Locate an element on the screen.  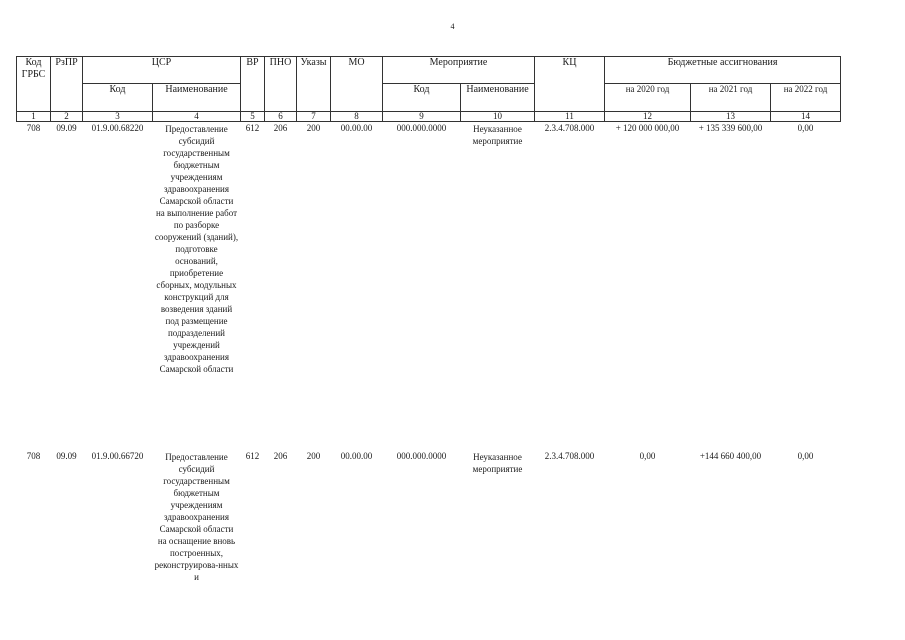
header-ukazy: Указы is located at coordinates (313, 84).